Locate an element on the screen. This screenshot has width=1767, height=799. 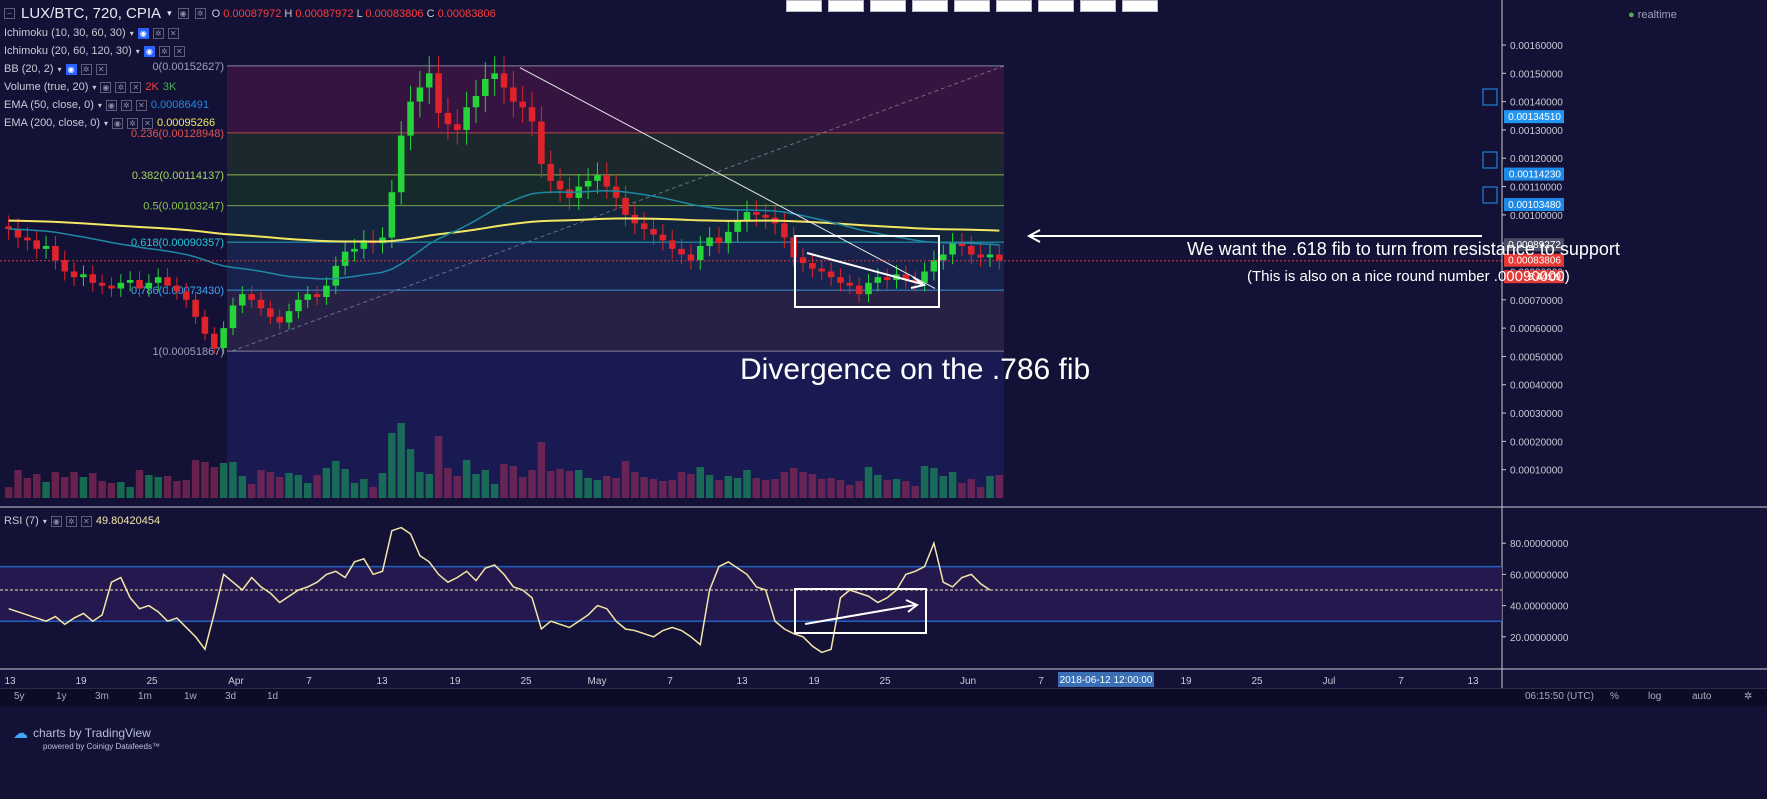
divergence-box-rsi is located at coordinates (860, 611).